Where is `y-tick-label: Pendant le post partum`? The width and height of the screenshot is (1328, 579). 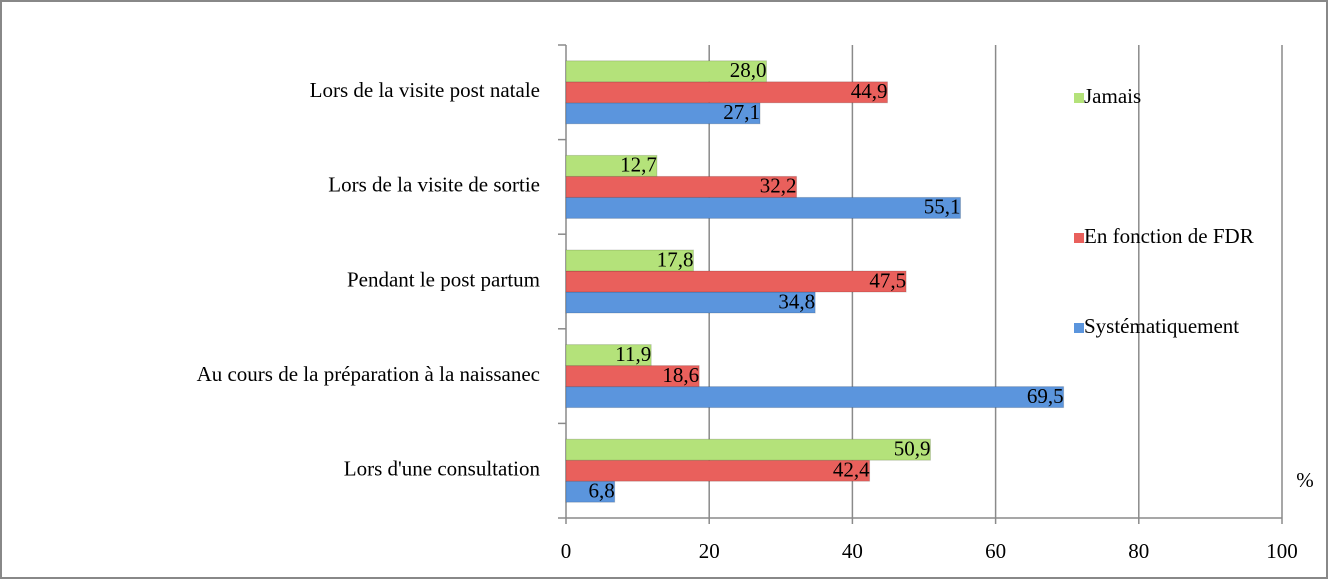 y-tick-label: Pendant le post partum is located at coordinates (443, 279).